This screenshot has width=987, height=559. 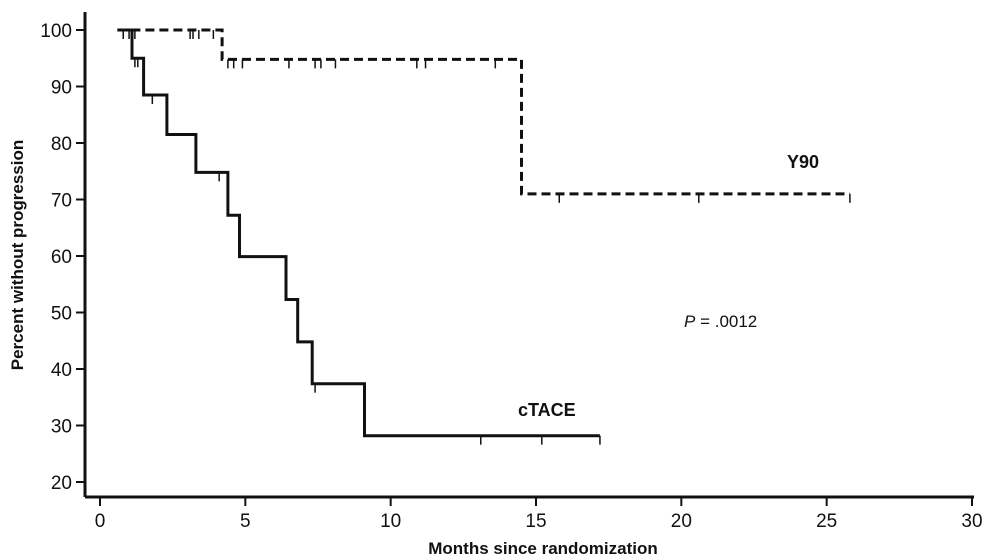 What do you see at coordinates (390, 521) in the screenshot?
I see `x-tick-label: 10` at bounding box center [390, 521].